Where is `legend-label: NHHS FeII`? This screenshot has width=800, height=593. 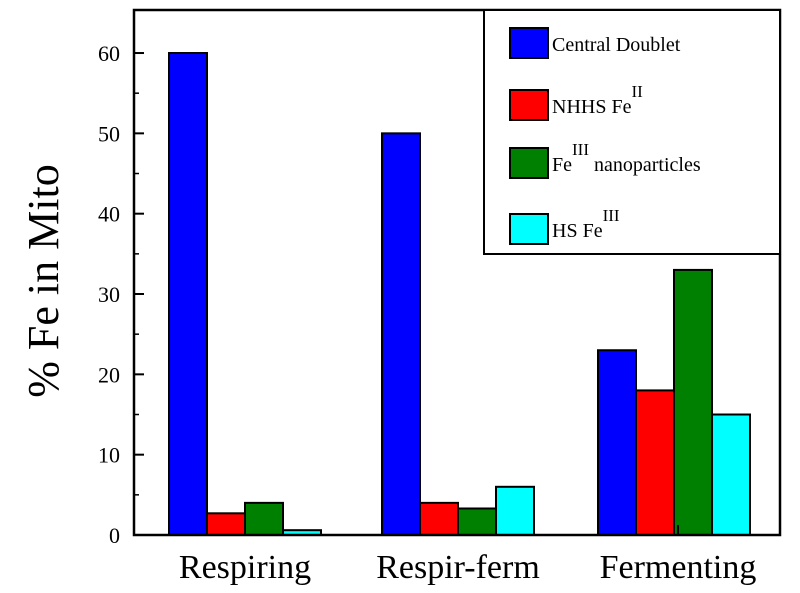
legend-label: NHHS FeII is located at coordinates (597, 100).